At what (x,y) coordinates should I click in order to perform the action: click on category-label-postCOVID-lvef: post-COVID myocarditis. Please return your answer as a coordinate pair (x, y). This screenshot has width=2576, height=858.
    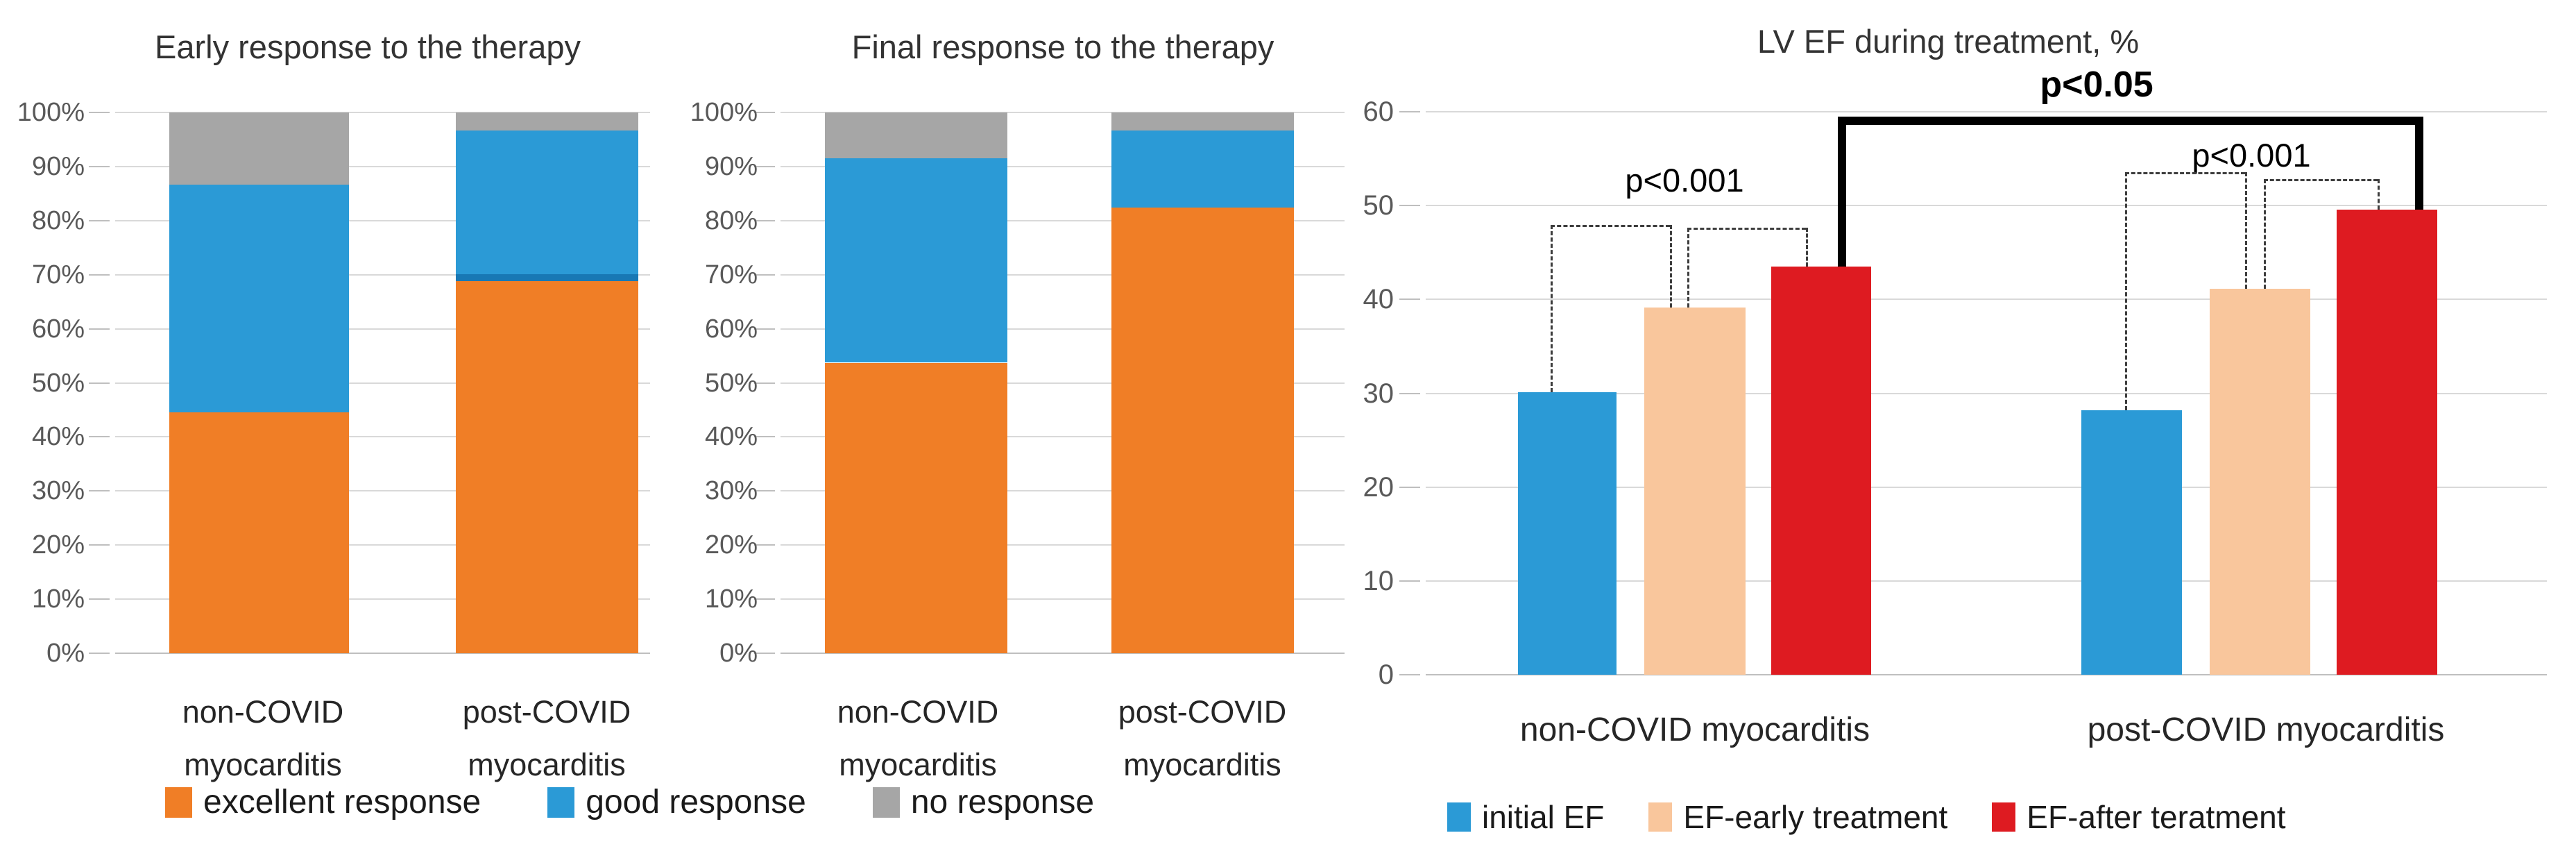
    Looking at the image, I should click on (2266, 730).